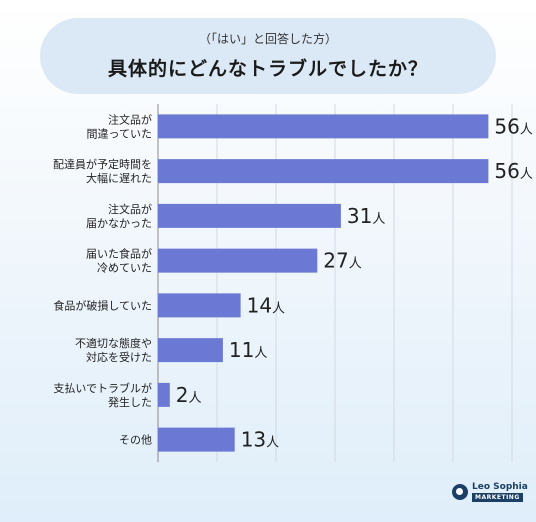 The width and height of the screenshot is (536, 522). Describe the element at coordinates (102, 171) in the screenshot. I see `category-label: 配達員が予定時間を大幅に遅れた` at that location.